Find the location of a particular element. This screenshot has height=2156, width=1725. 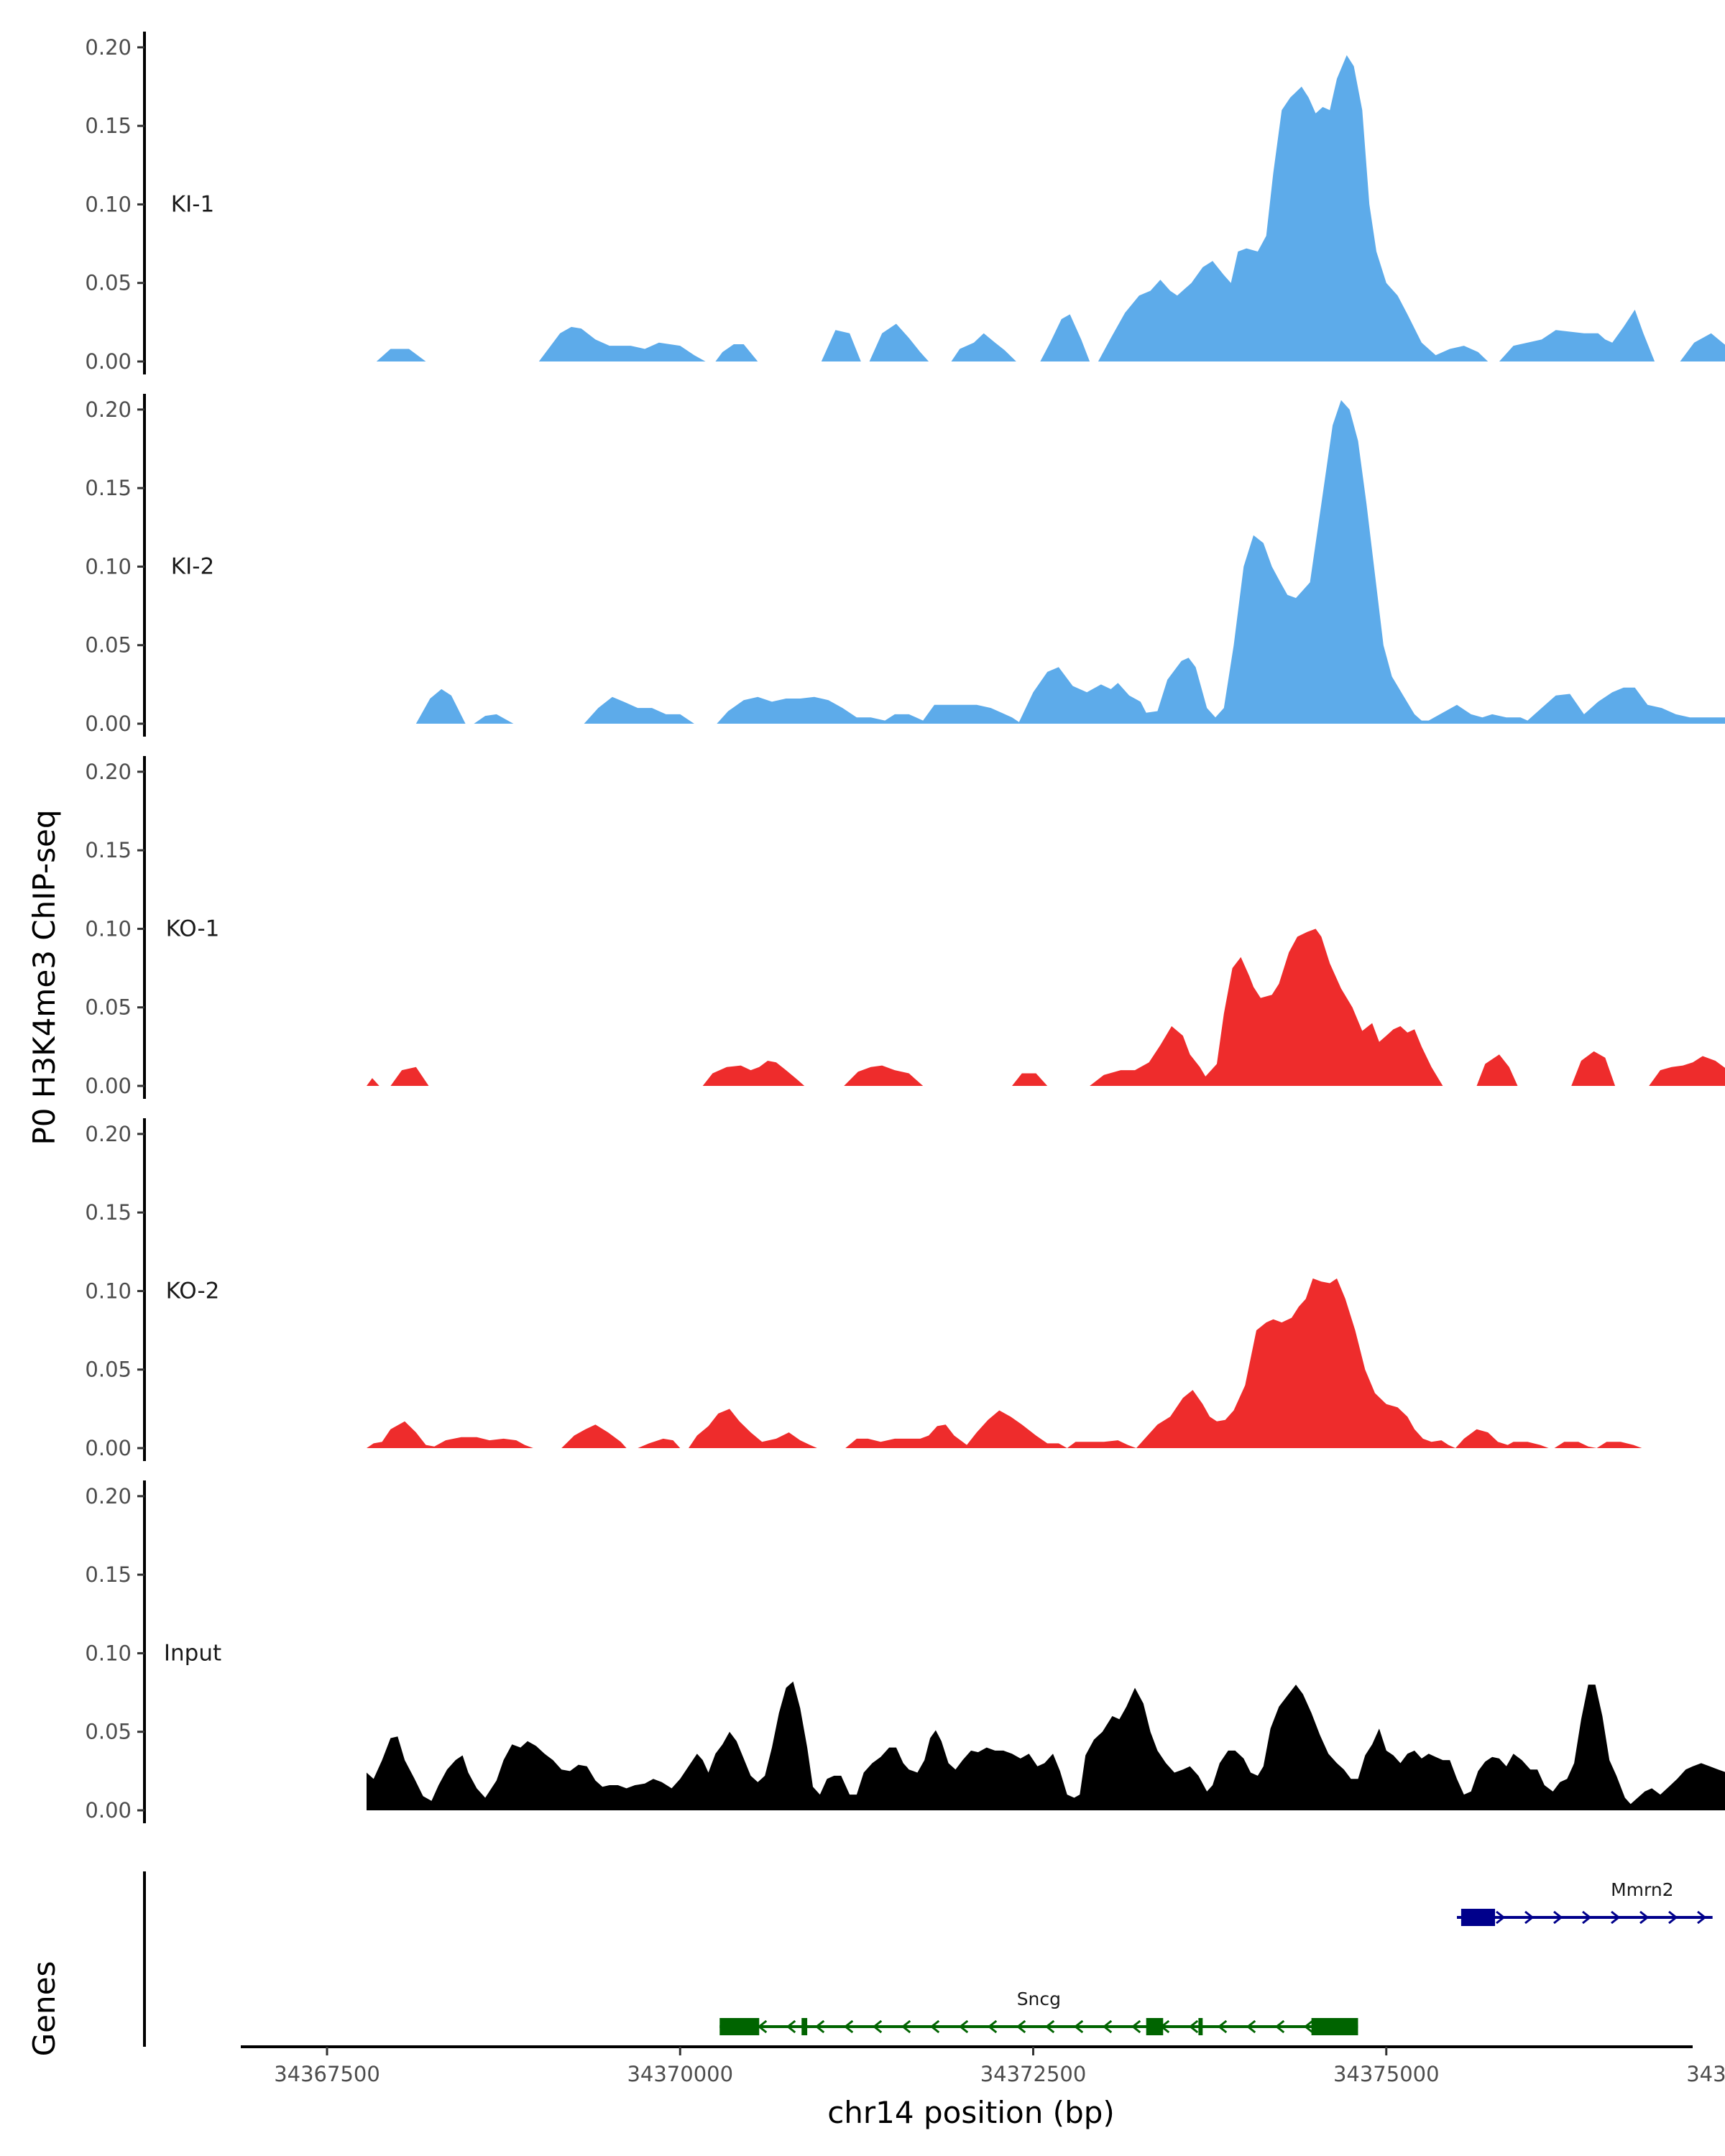

track-label: KI-1 is located at coordinates (192, 204).